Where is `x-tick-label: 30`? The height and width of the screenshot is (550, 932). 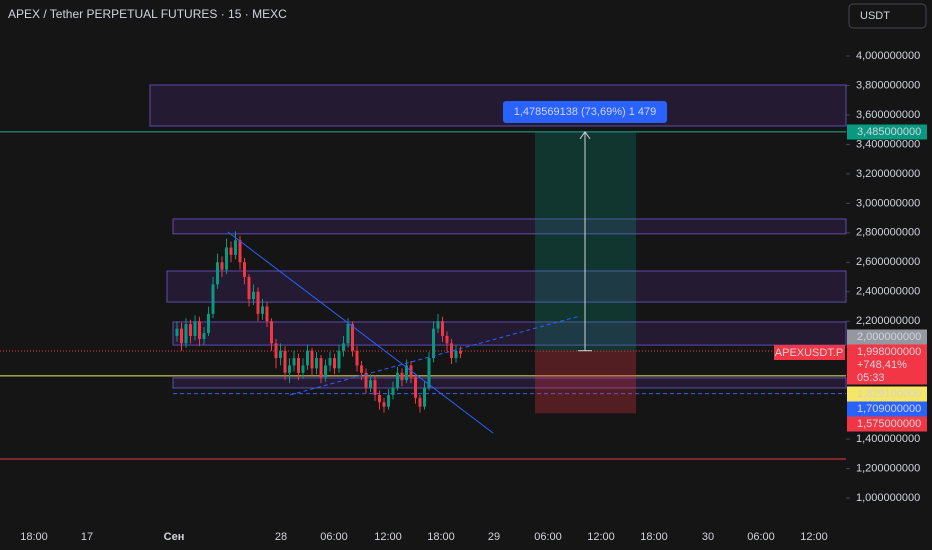
x-tick-label: 30 is located at coordinates (708, 537).